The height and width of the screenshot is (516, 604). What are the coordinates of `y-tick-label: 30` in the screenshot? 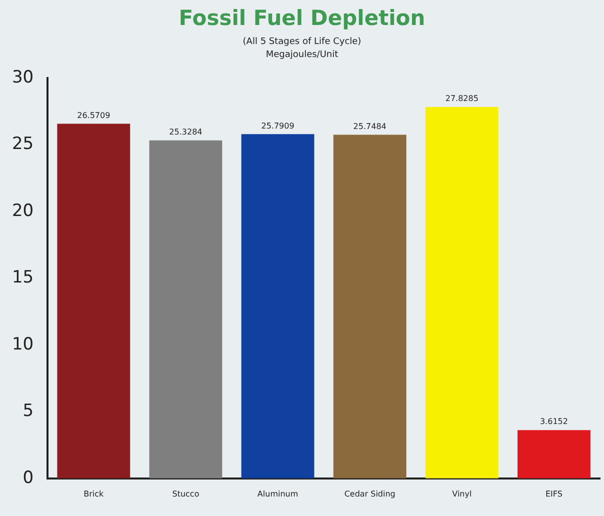 It's located at (23, 77).